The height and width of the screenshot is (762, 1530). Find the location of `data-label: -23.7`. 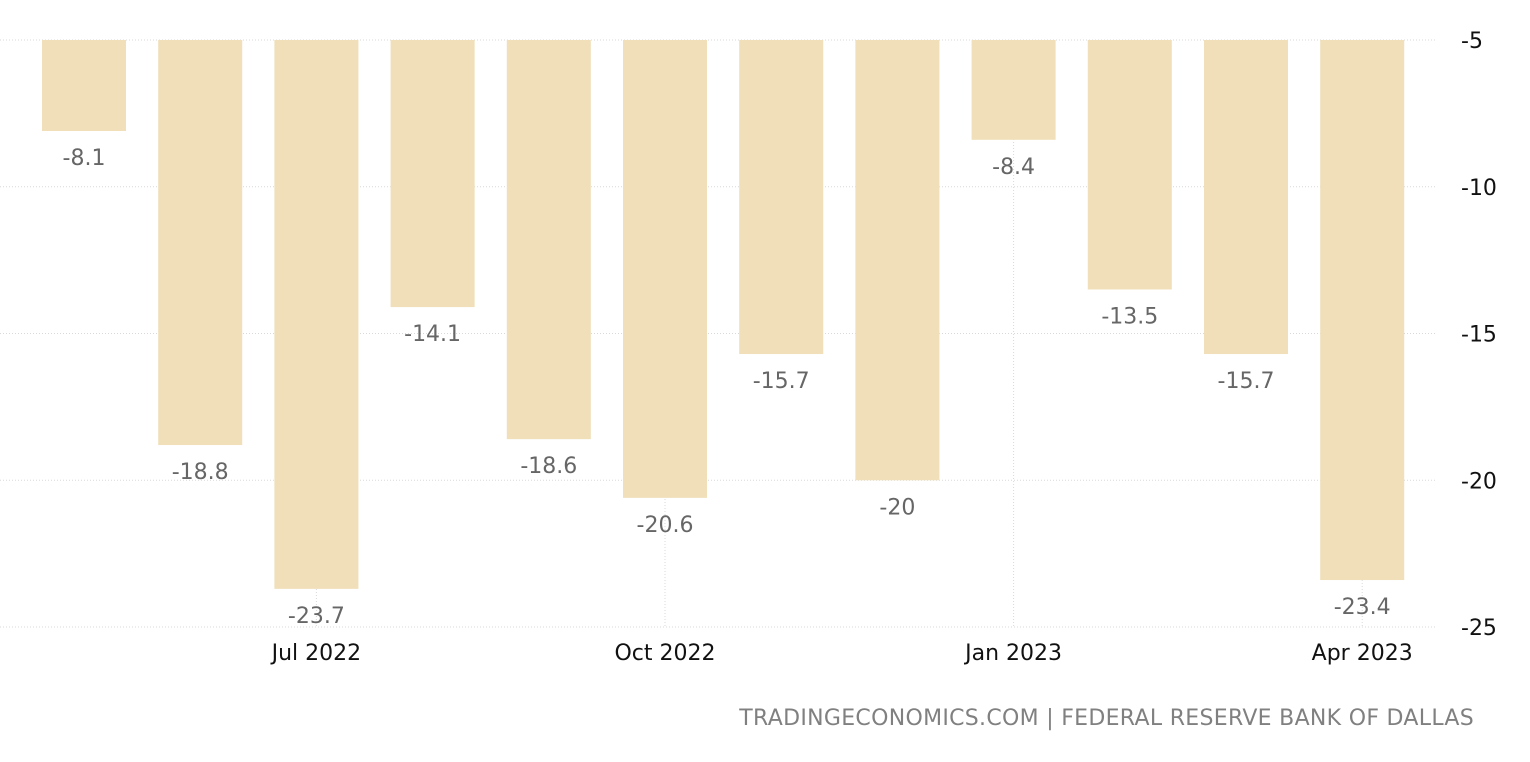

data-label: -23.7 is located at coordinates (316, 616).